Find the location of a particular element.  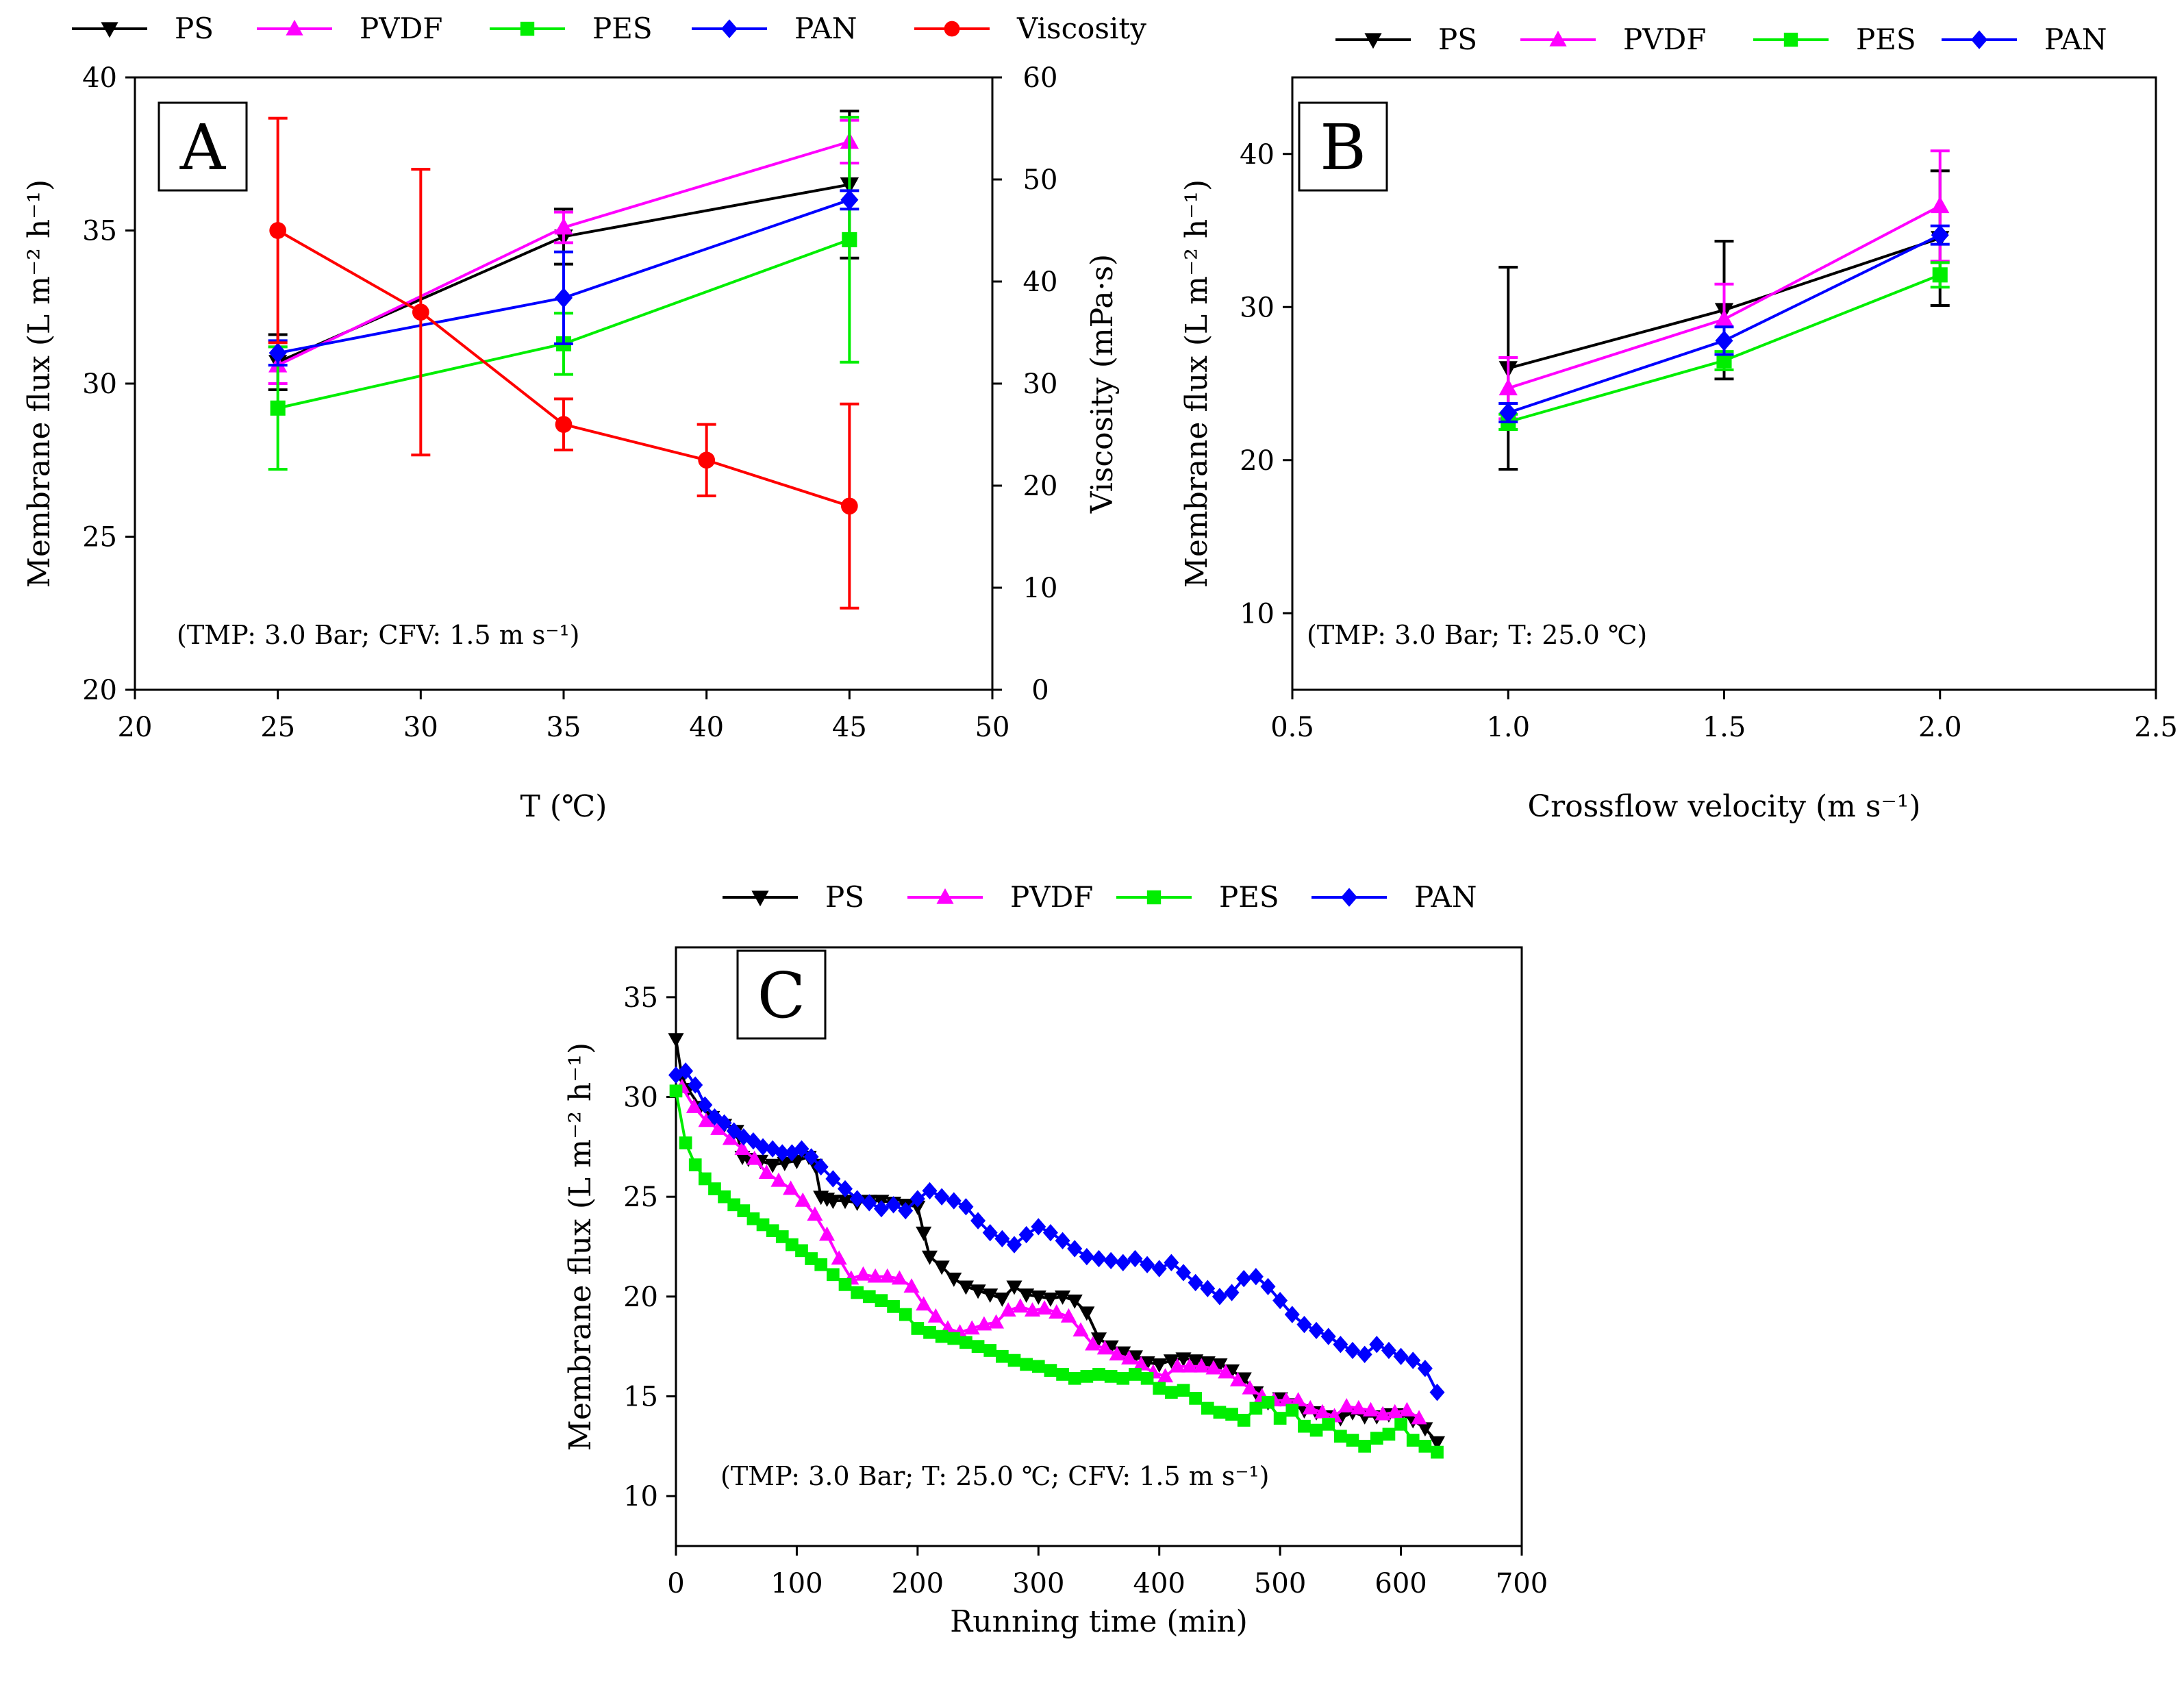

series-pan is located at coordinates (563, 278).